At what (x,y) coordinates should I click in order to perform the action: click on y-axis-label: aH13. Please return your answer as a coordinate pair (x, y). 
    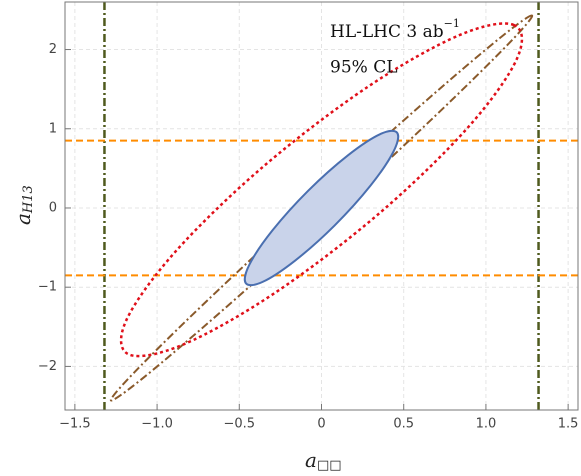
    Looking at the image, I should click on (23, 205).